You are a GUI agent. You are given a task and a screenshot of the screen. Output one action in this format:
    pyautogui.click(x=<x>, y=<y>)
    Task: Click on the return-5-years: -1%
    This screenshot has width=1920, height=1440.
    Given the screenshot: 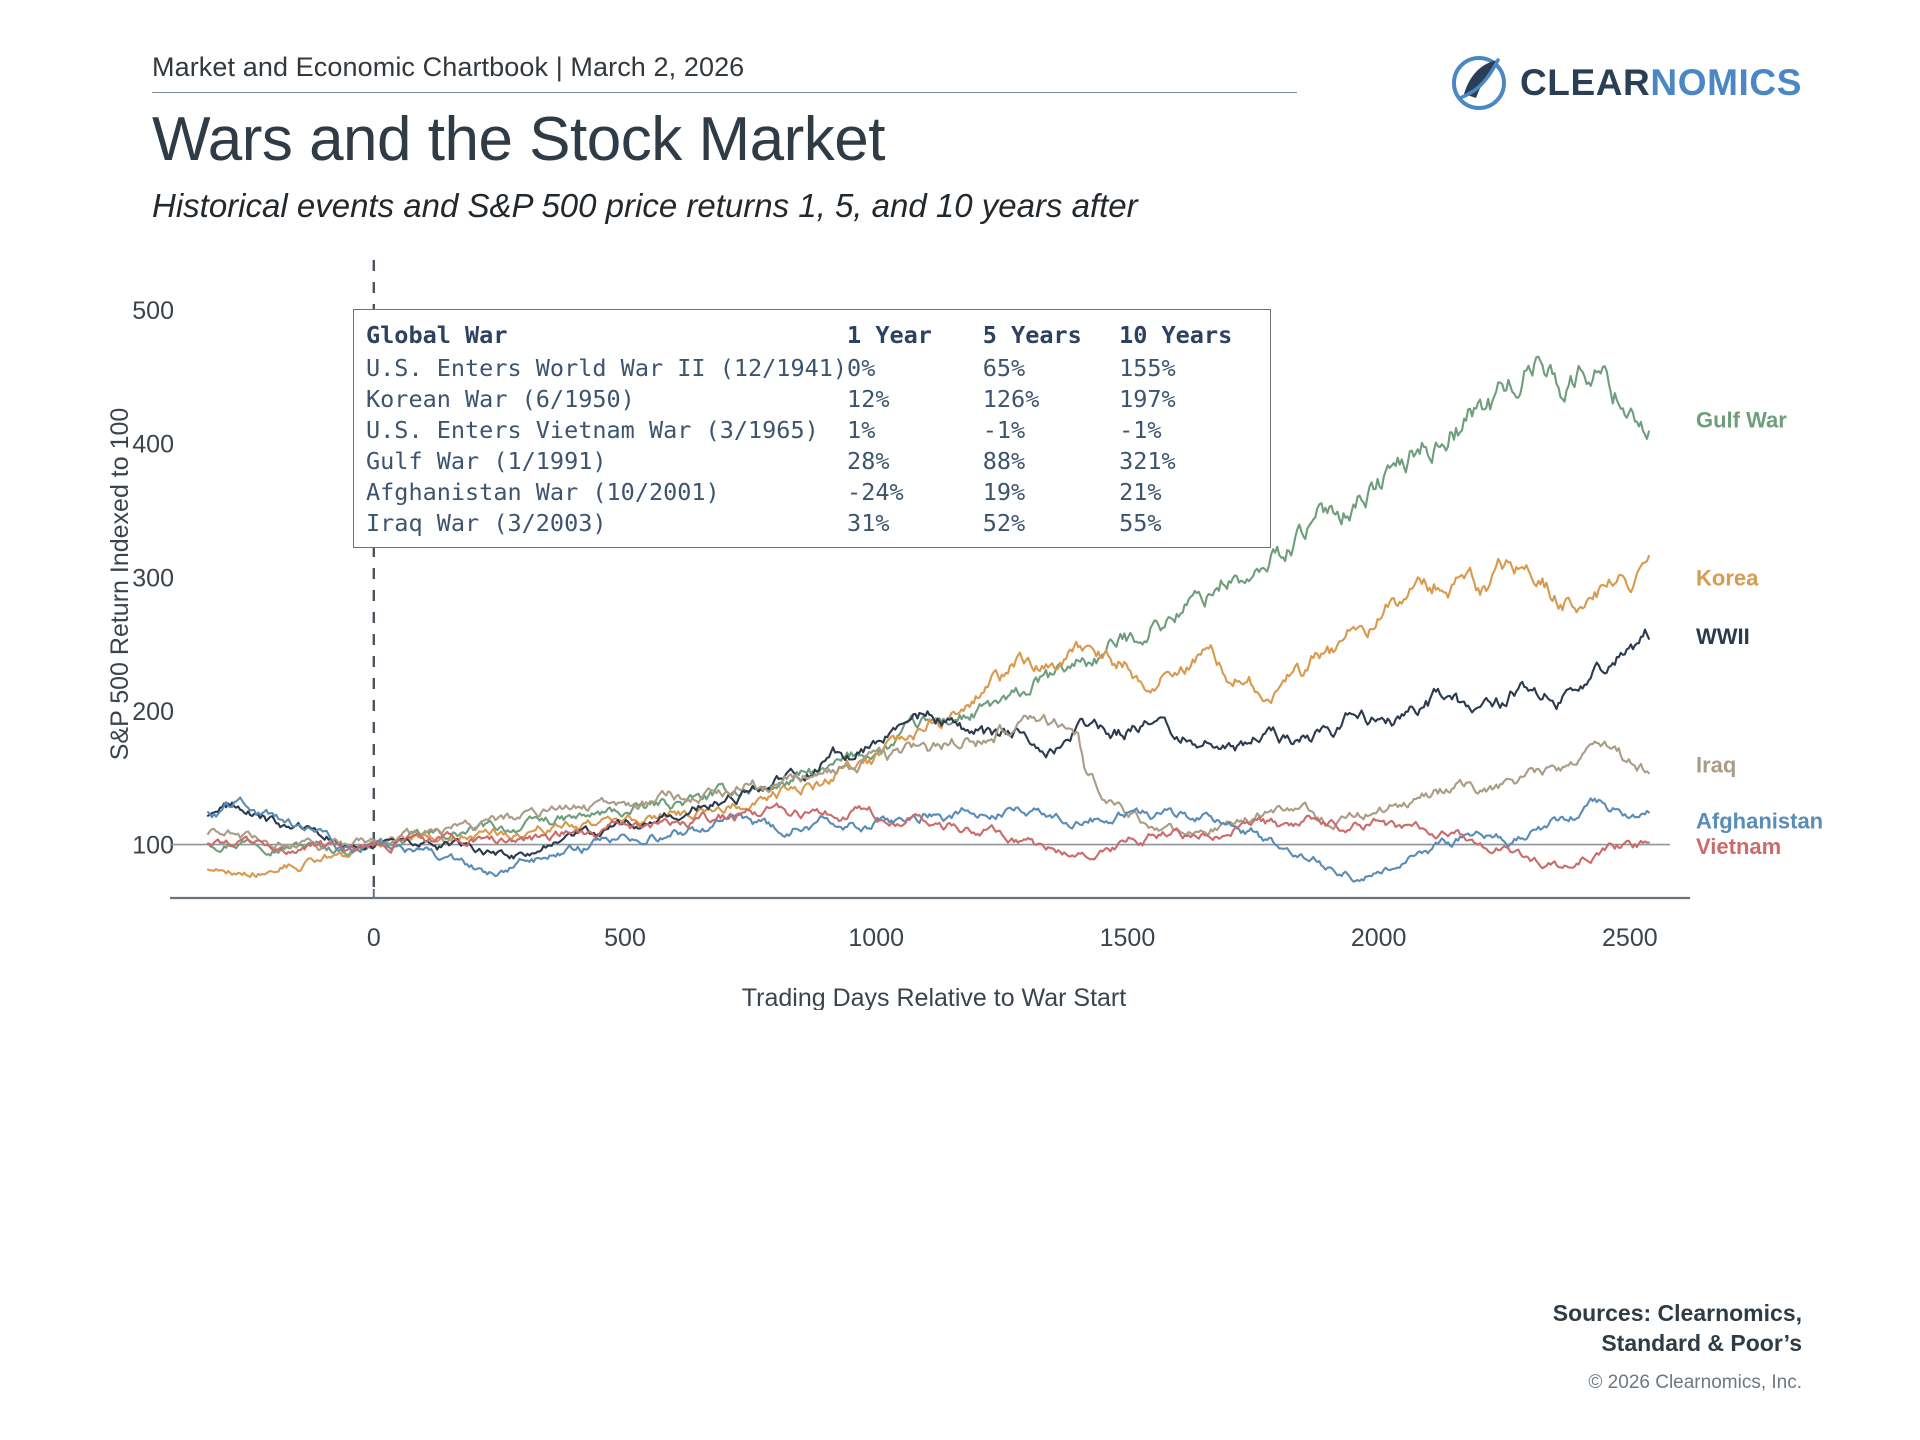 What is the action you would take?
    pyautogui.click(x=1004, y=429)
    